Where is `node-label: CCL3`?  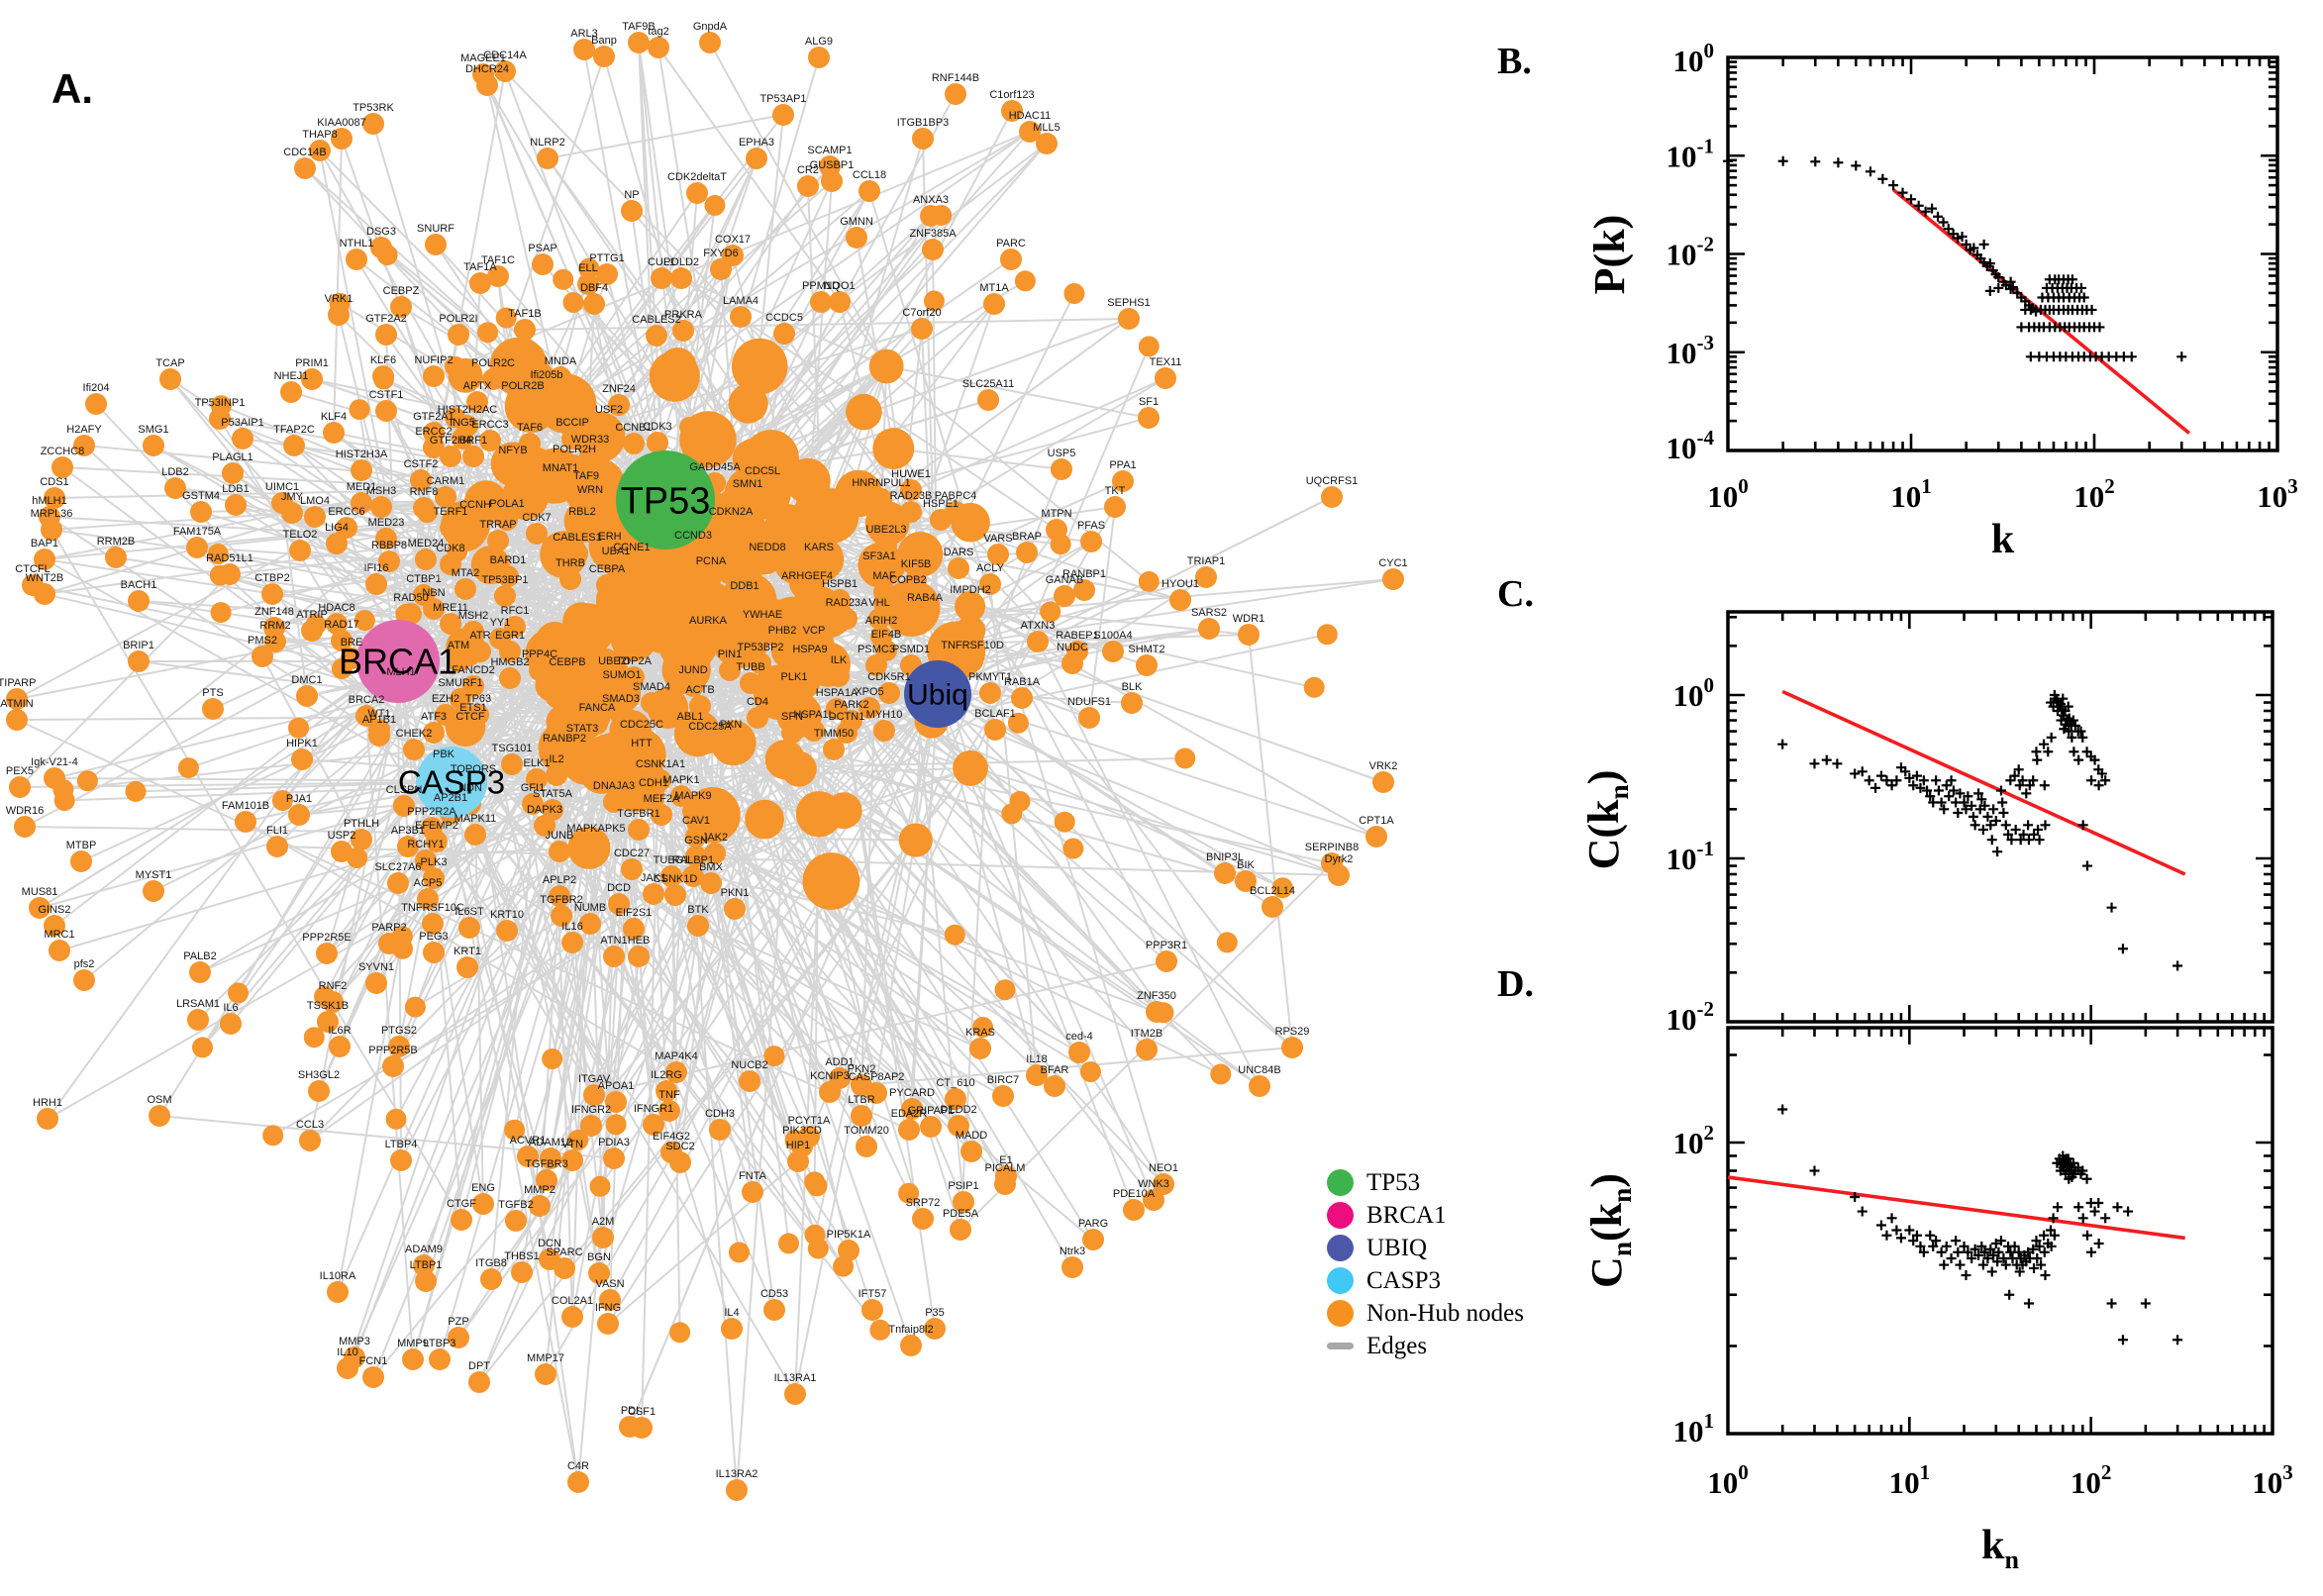
node-label: CCL3 is located at coordinates (310, 1125).